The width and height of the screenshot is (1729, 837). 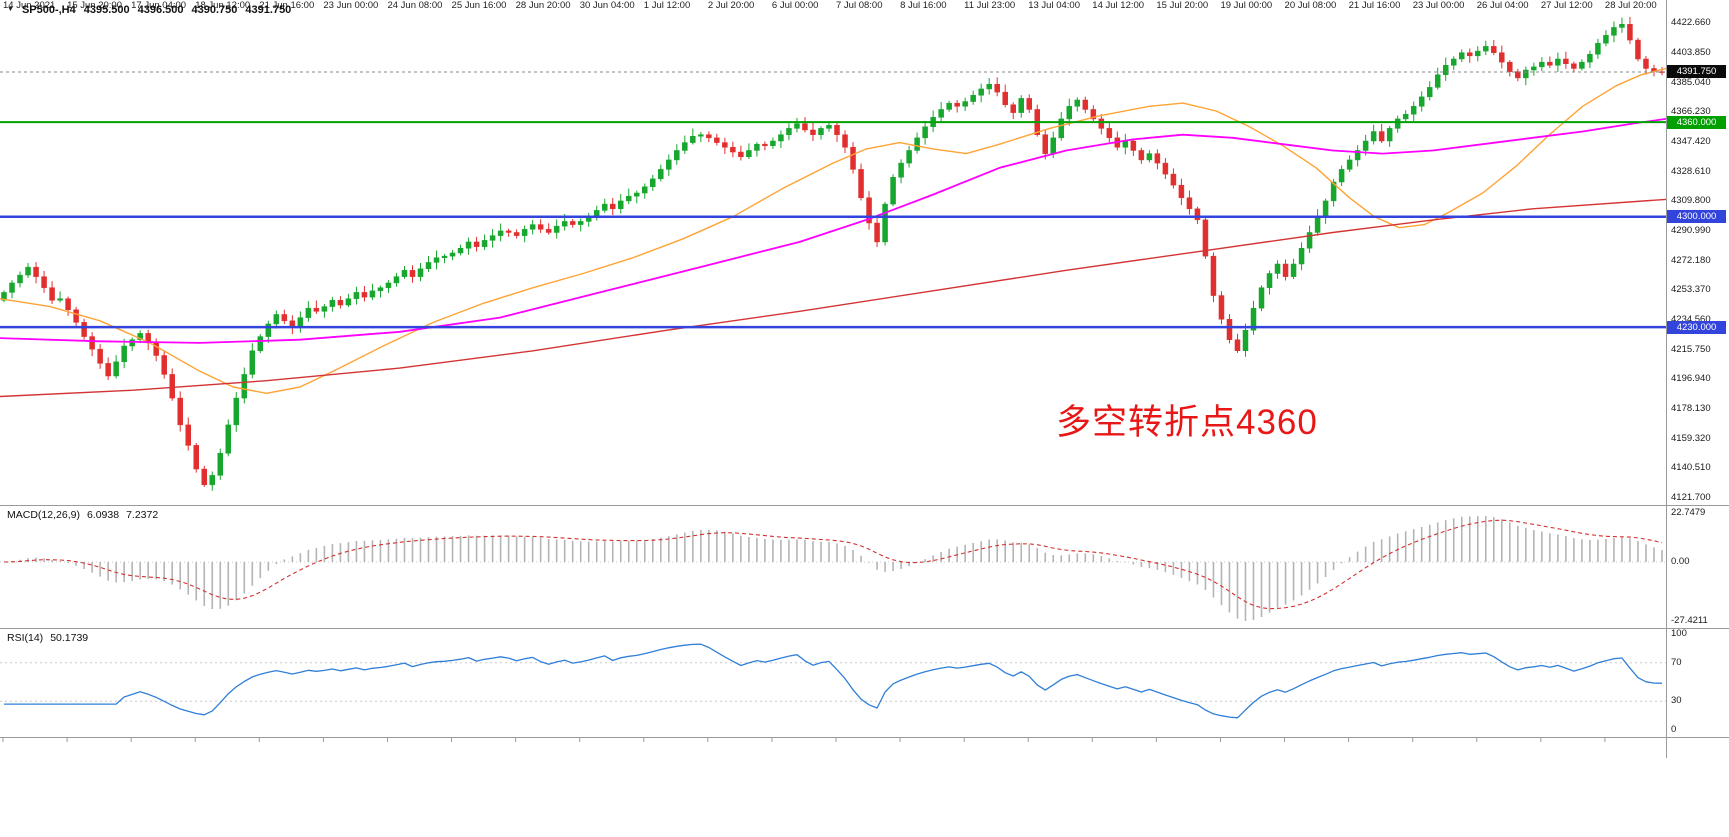 What do you see at coordinates (1187, 422) in the screenshot?
I see `chart-annotation: 多空转折点4360` at bounding box center [1187, 422].